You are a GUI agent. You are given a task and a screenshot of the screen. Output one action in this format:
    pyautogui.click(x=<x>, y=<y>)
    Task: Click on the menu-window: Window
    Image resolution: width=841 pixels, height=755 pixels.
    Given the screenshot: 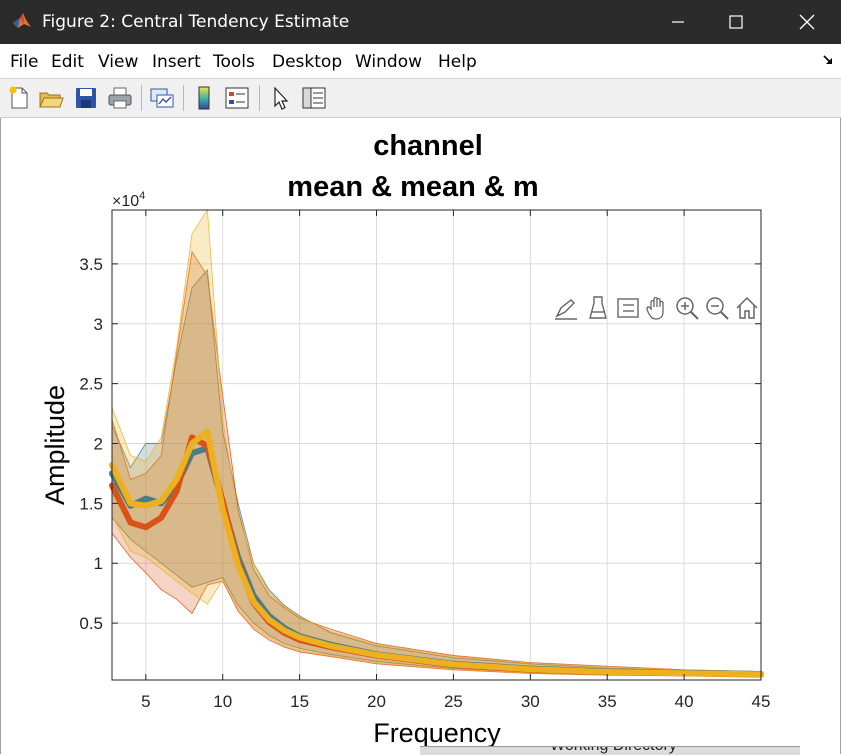 What is the action you would take?
    pyautogui.click(x=389, y=62)
    